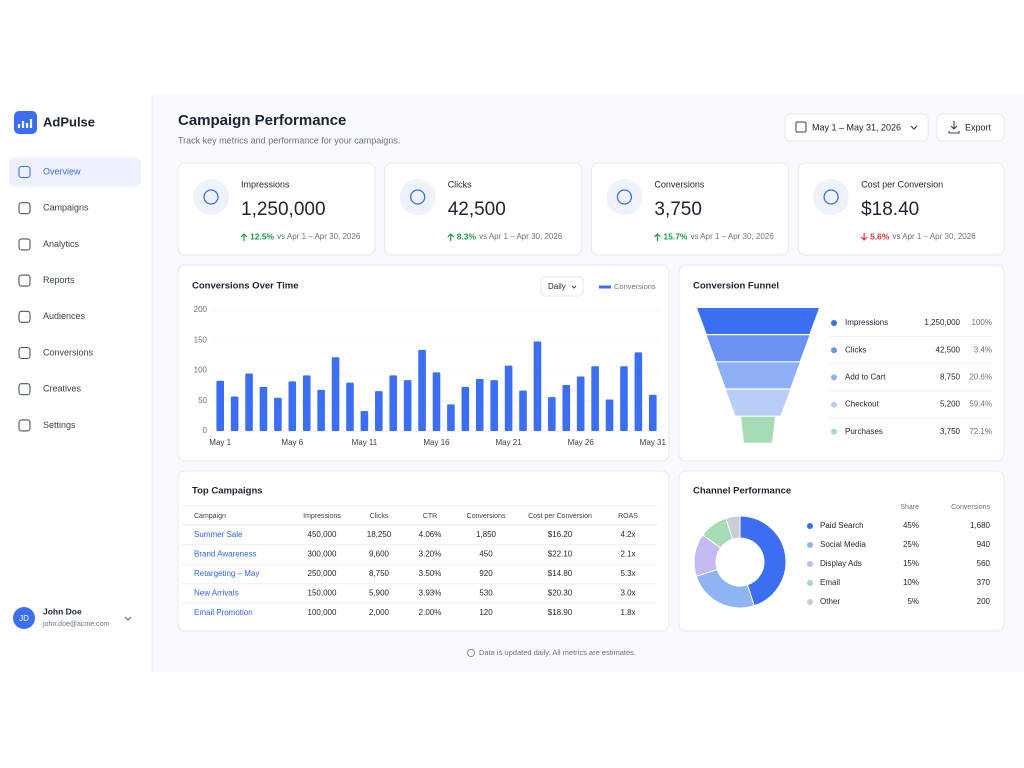 This screenshot has width=1024, height=768. What do you see at coordinates (322, 534) in the screenshot?
I see `cell: 450,000` at bounding box center [322, 534].